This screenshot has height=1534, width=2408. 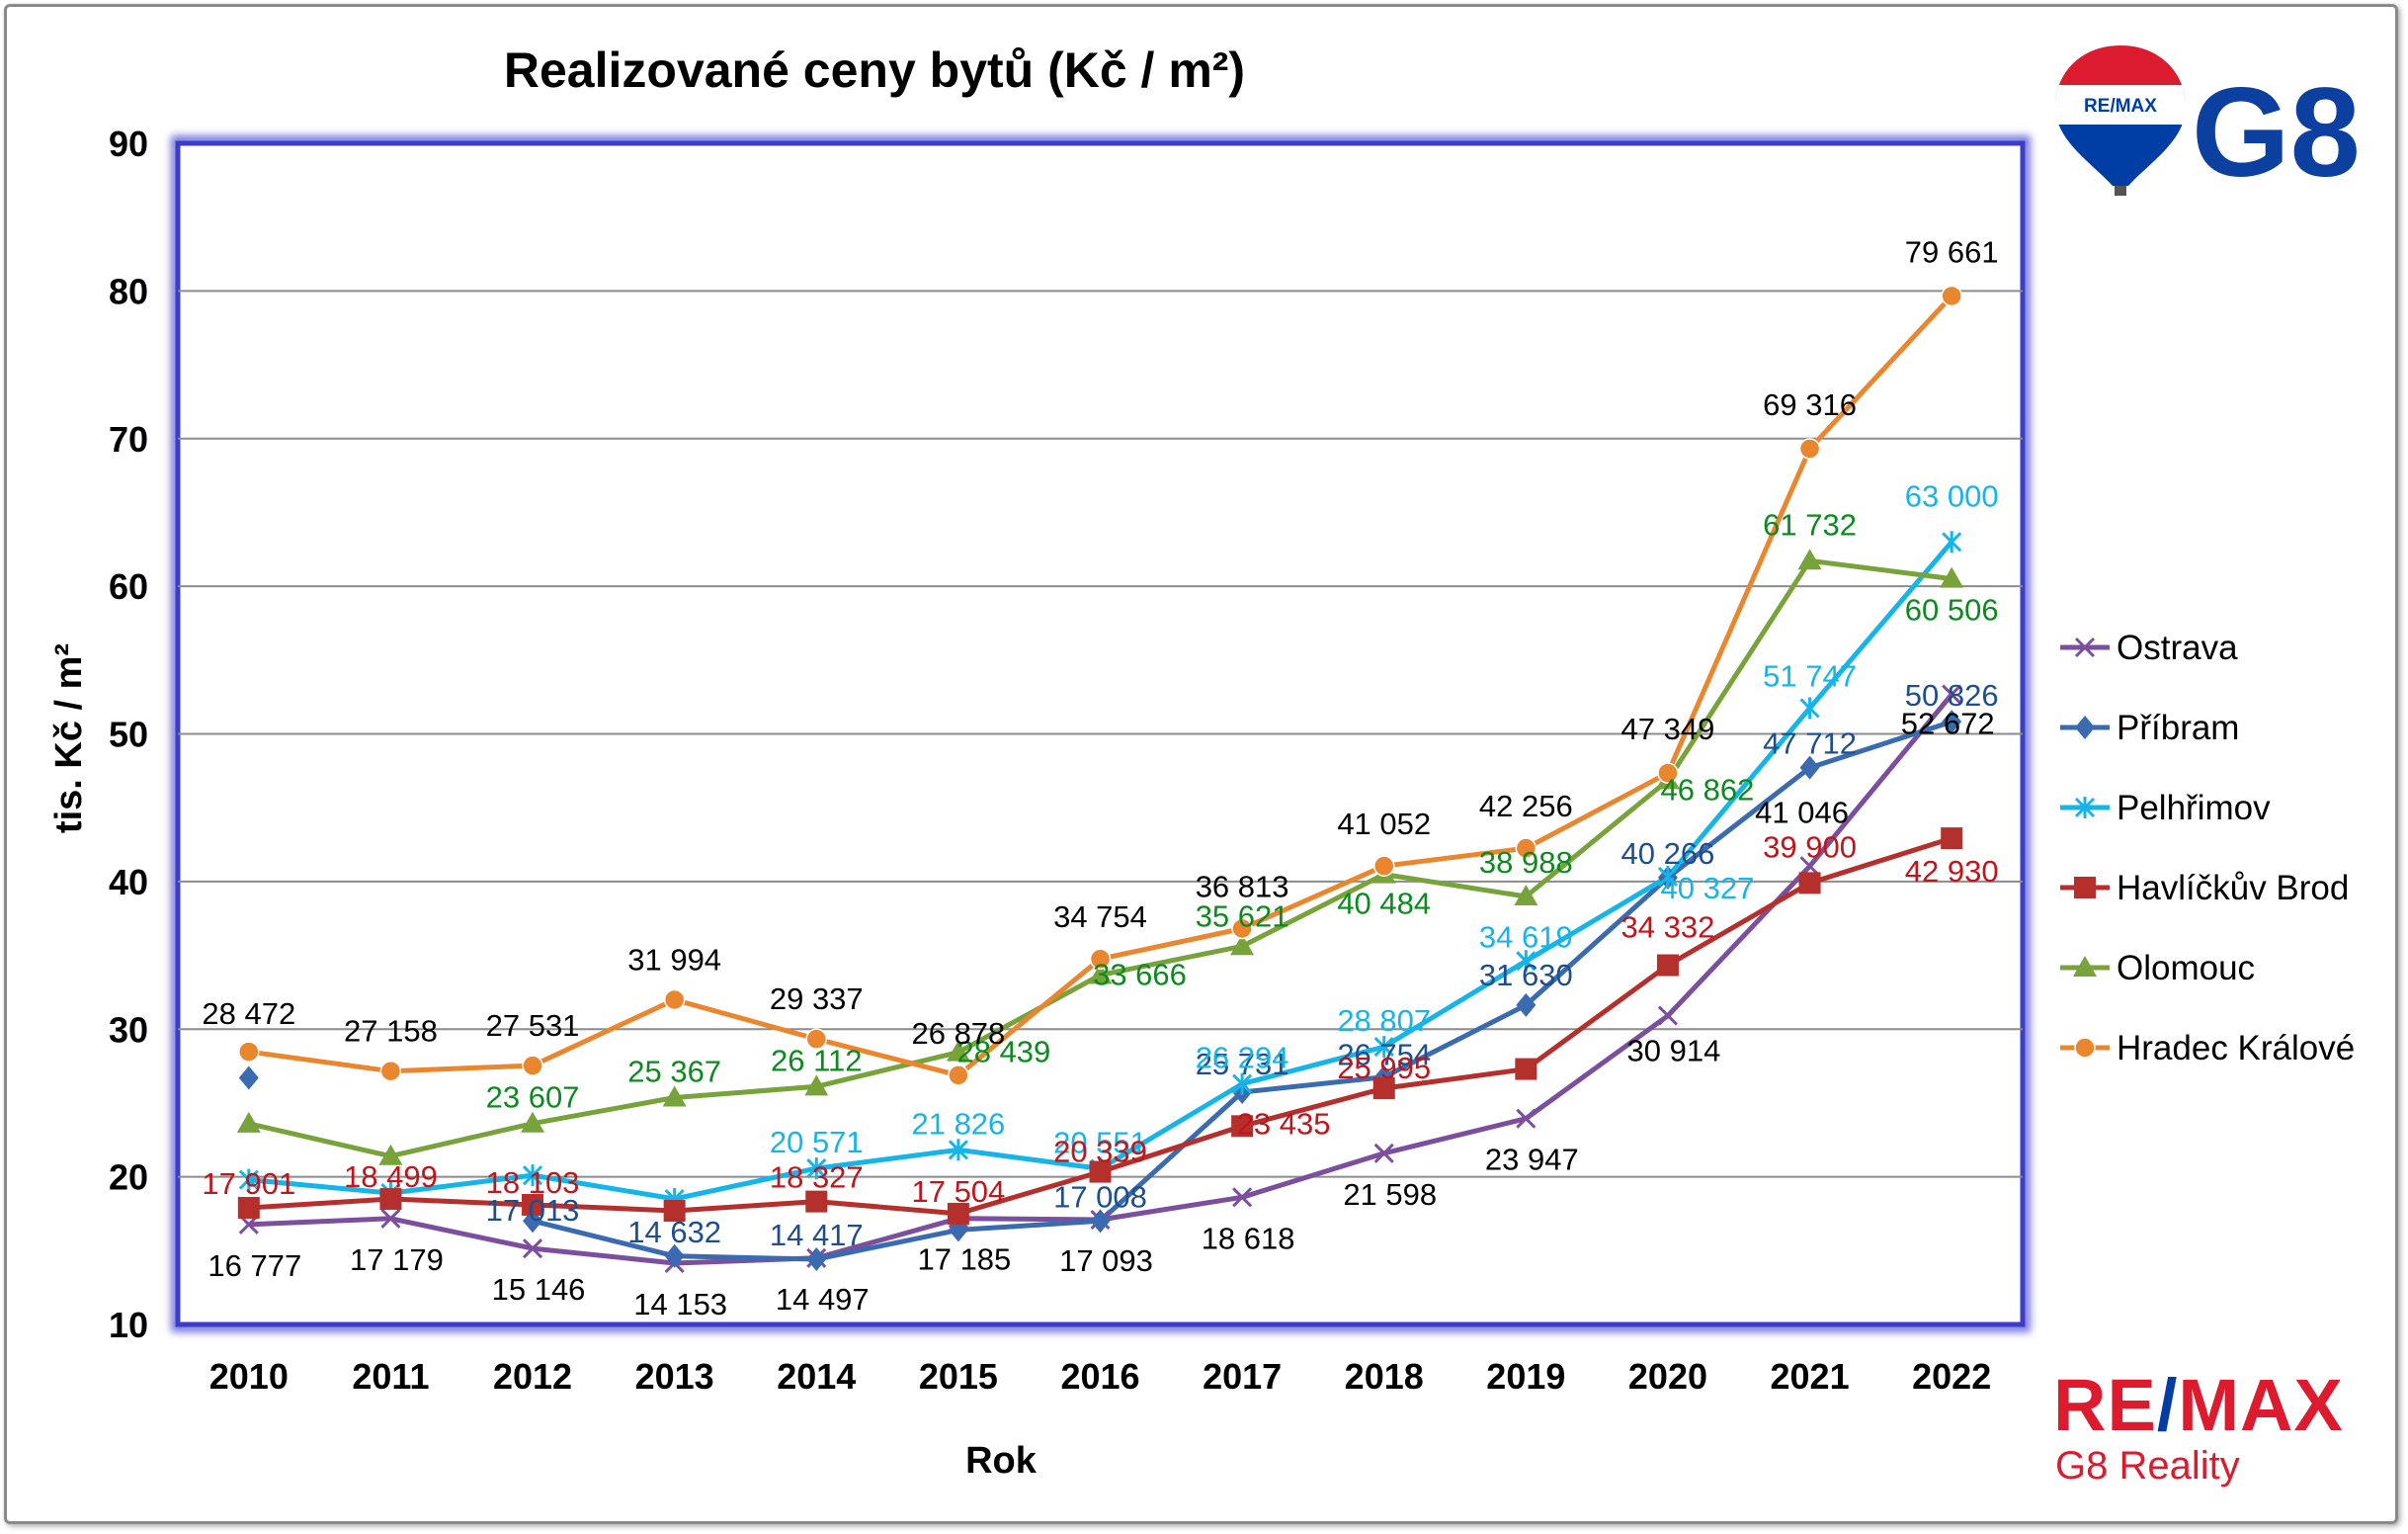 What do you see at coordinates (1532, 1160) in the screenshot?
I see `data-label: 23 947` at bounding box center [1532, 1160].